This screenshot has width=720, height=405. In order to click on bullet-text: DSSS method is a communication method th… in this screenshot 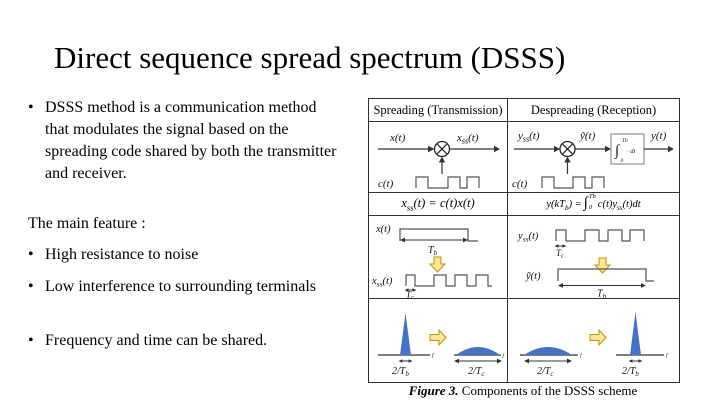, I will do `click(191, 140)`.